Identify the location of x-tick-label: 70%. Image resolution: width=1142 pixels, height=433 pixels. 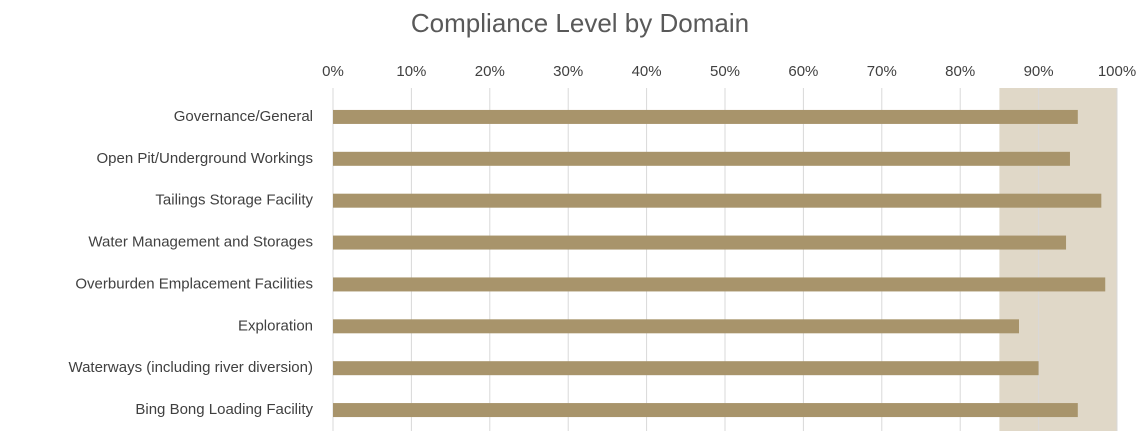
(882, 71).